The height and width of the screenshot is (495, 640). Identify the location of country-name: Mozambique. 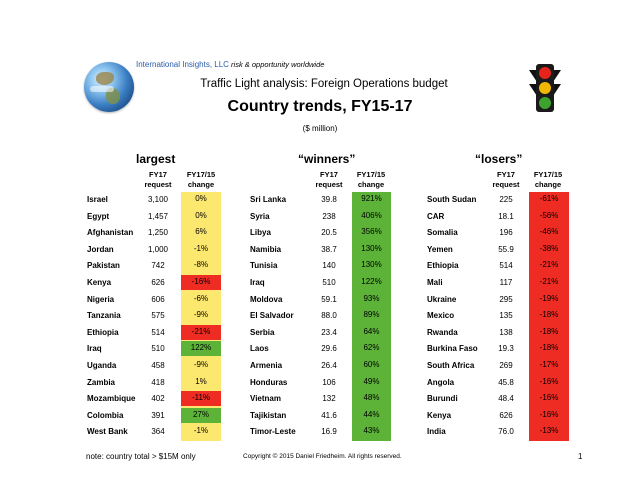
(111, 399).